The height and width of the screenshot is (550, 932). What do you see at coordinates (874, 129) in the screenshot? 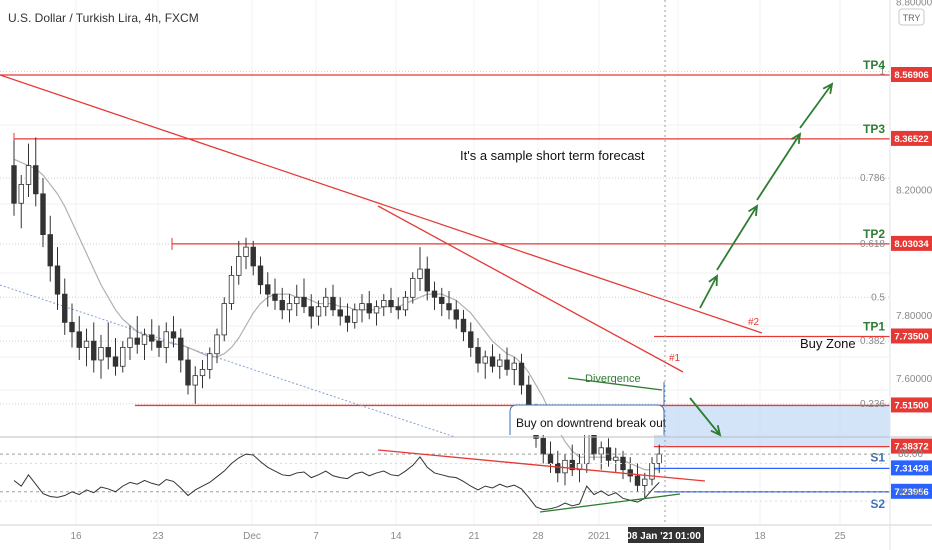
I see `target-label: TP3` at bounding box center [874, 129].